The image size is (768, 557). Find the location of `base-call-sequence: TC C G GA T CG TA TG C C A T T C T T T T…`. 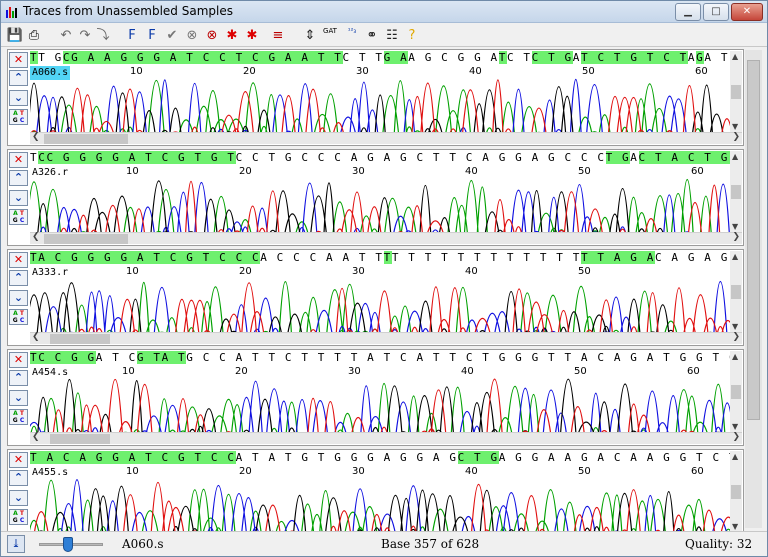

base-call-sequence: TC C G GA T CG TA TG C C A T T C T T T T… is located at coordinates (380, 358).